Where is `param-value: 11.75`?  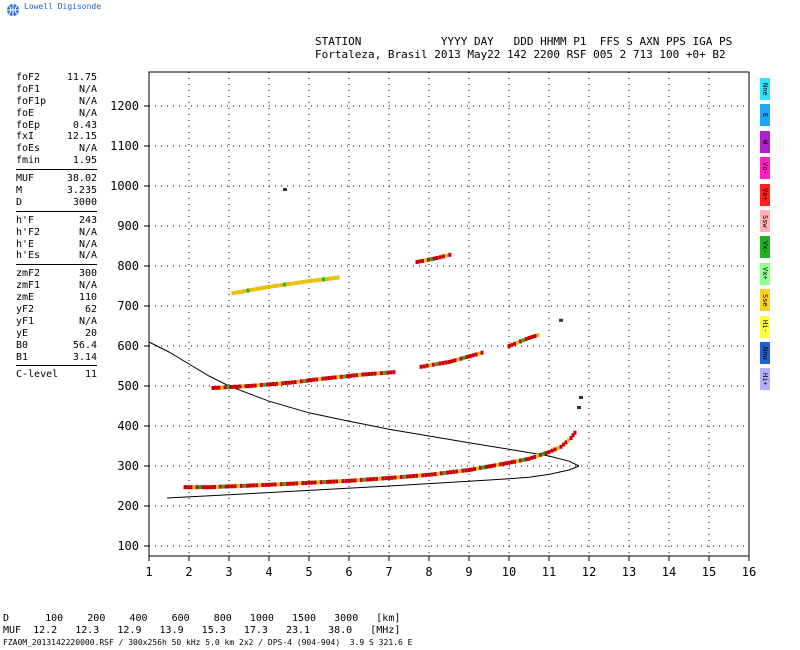
param-value: 11.75 is located at coordinates (81, 77).